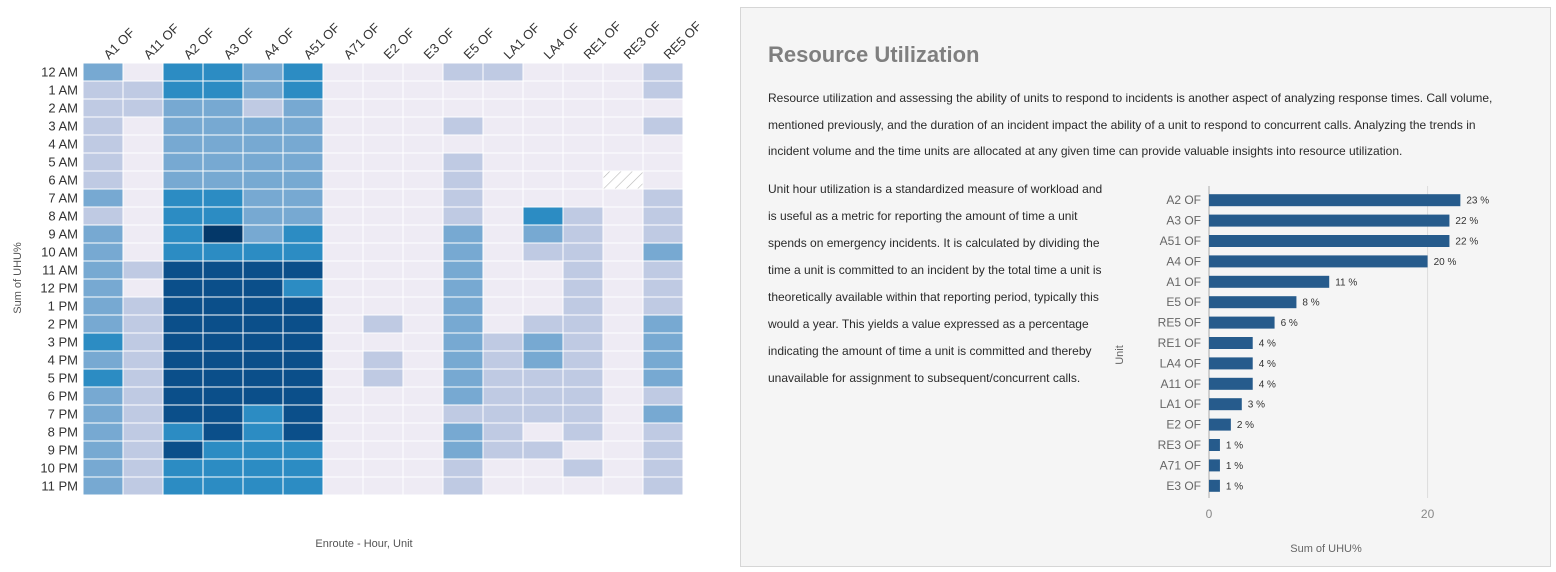  I want to click on y-tick-label: 3 PM, so click(63, 342).